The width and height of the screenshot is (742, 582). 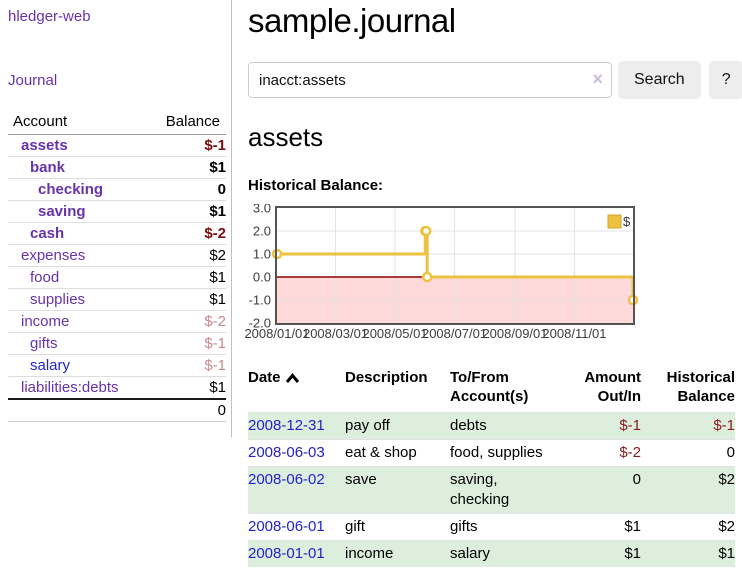 I want to click on account-balance: 0, so click(x=185, y=189).